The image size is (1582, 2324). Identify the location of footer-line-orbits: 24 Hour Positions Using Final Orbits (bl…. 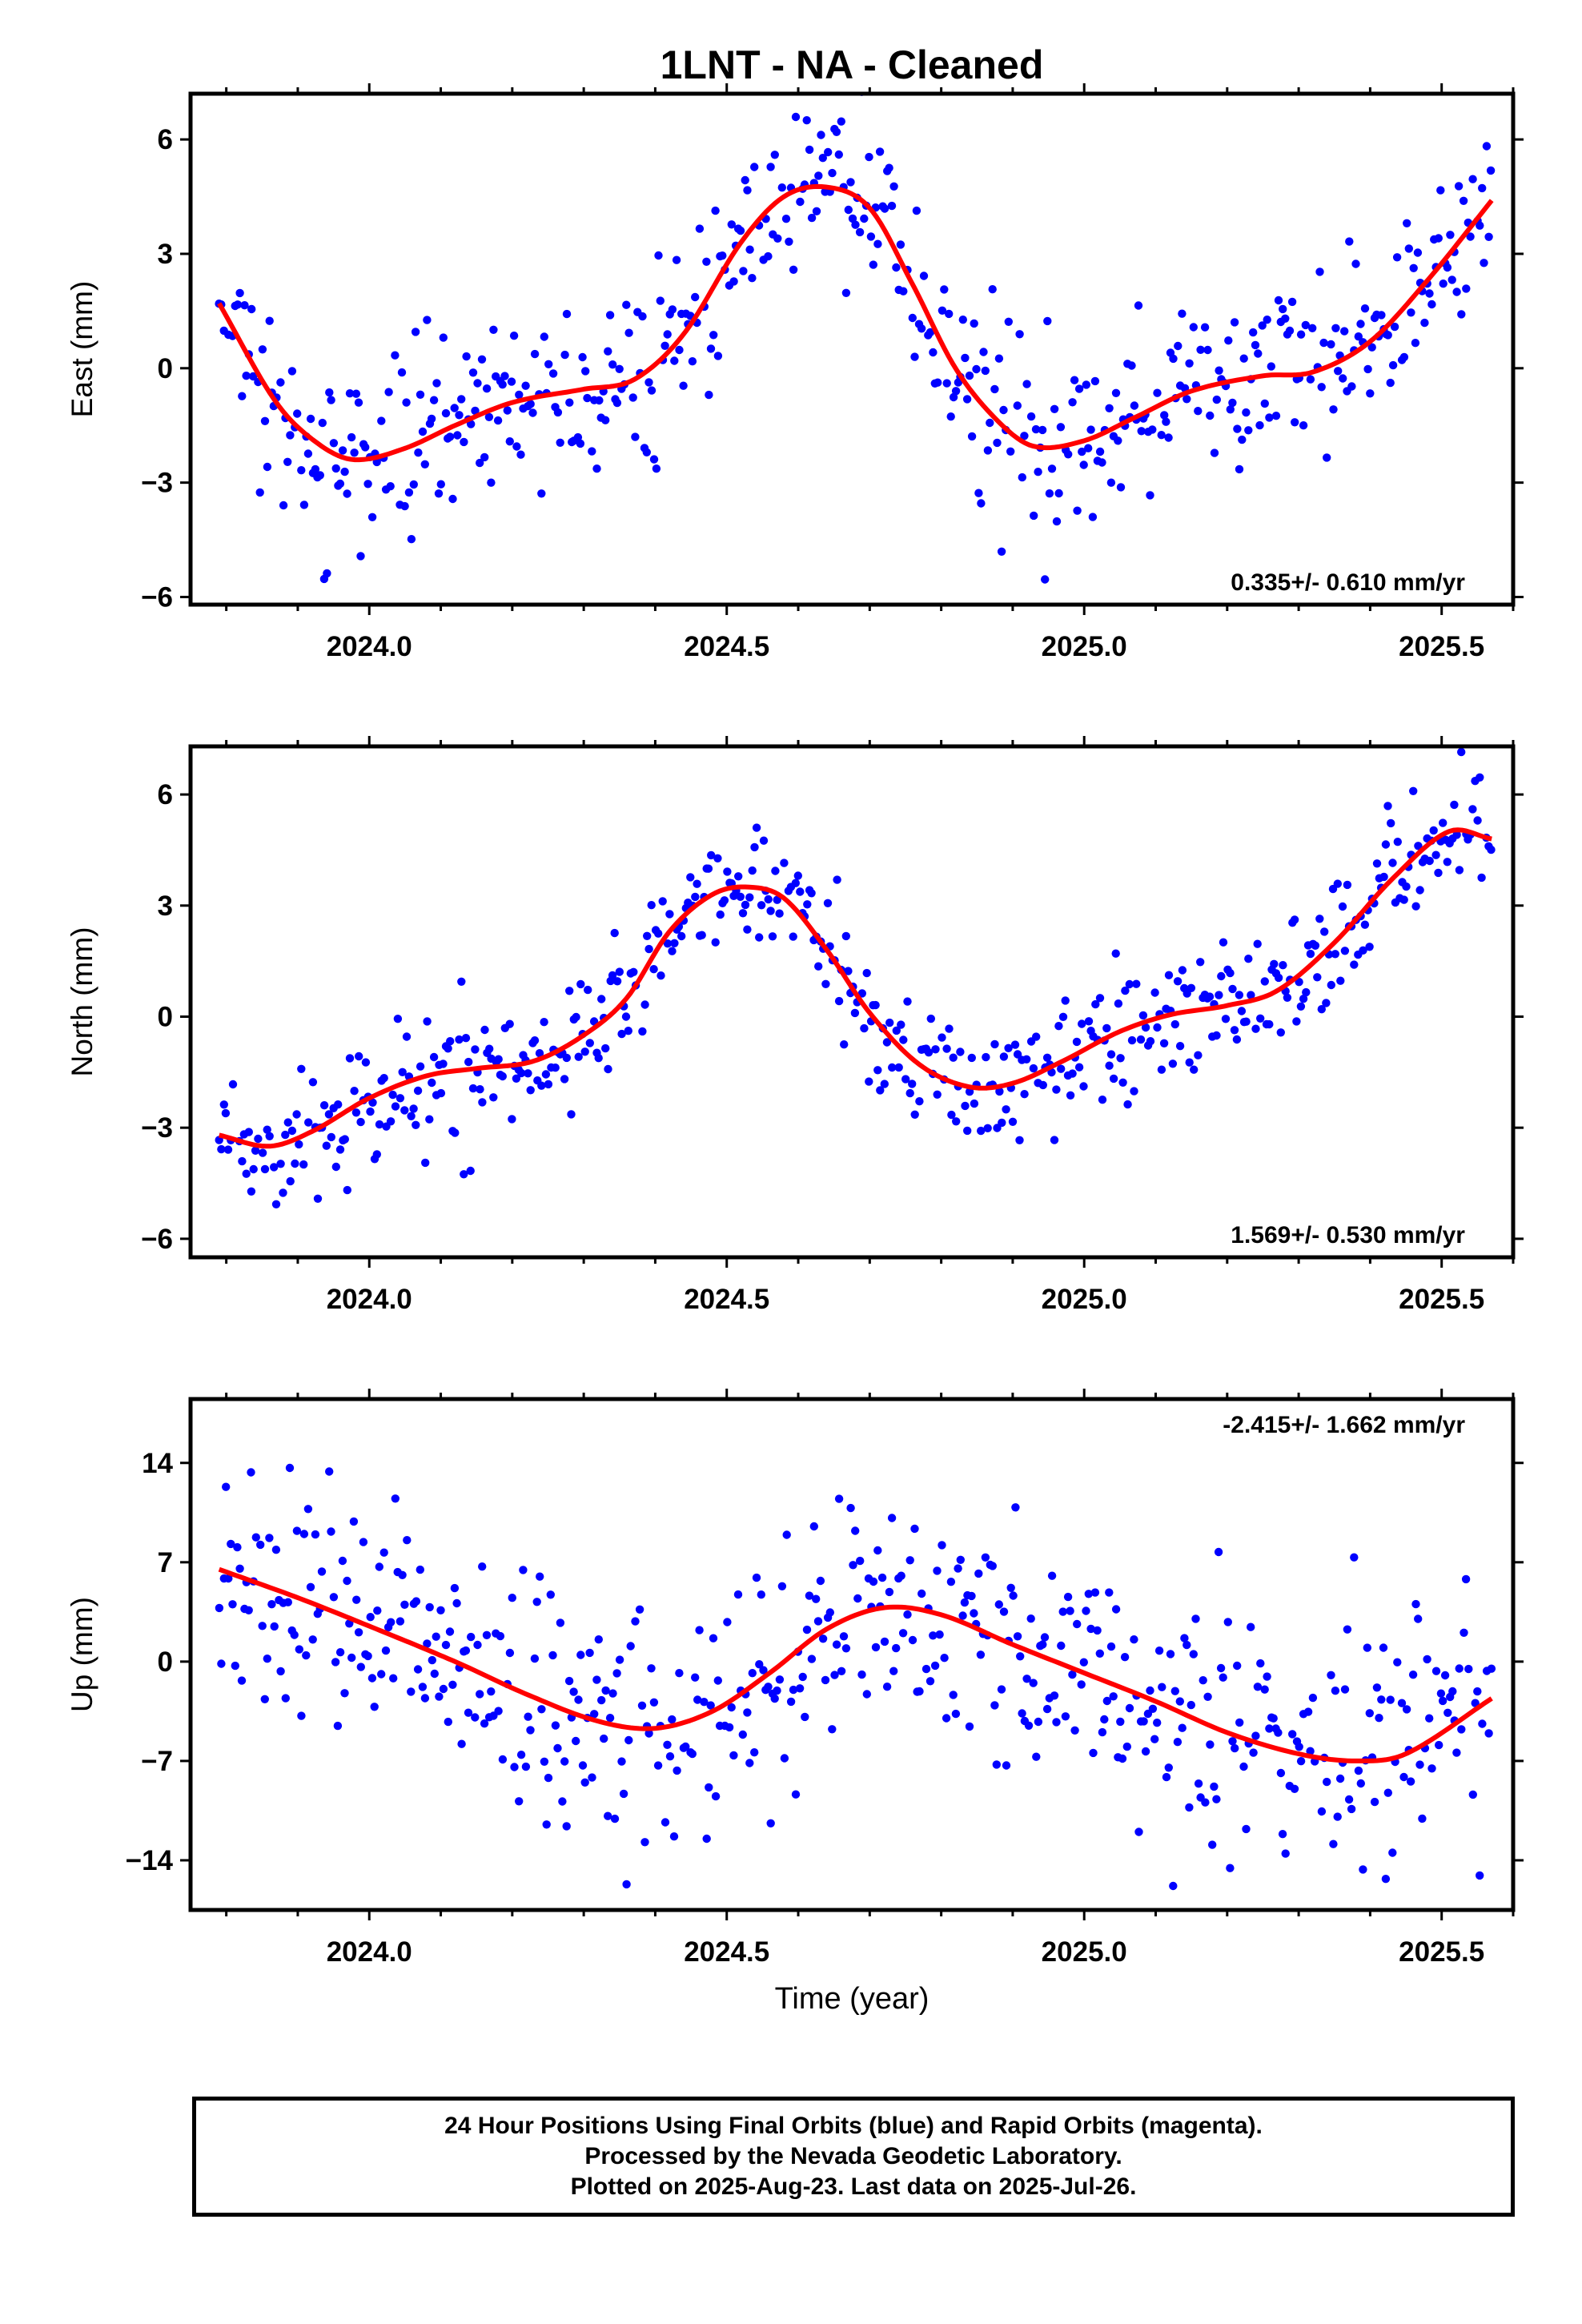
(853, 2126).